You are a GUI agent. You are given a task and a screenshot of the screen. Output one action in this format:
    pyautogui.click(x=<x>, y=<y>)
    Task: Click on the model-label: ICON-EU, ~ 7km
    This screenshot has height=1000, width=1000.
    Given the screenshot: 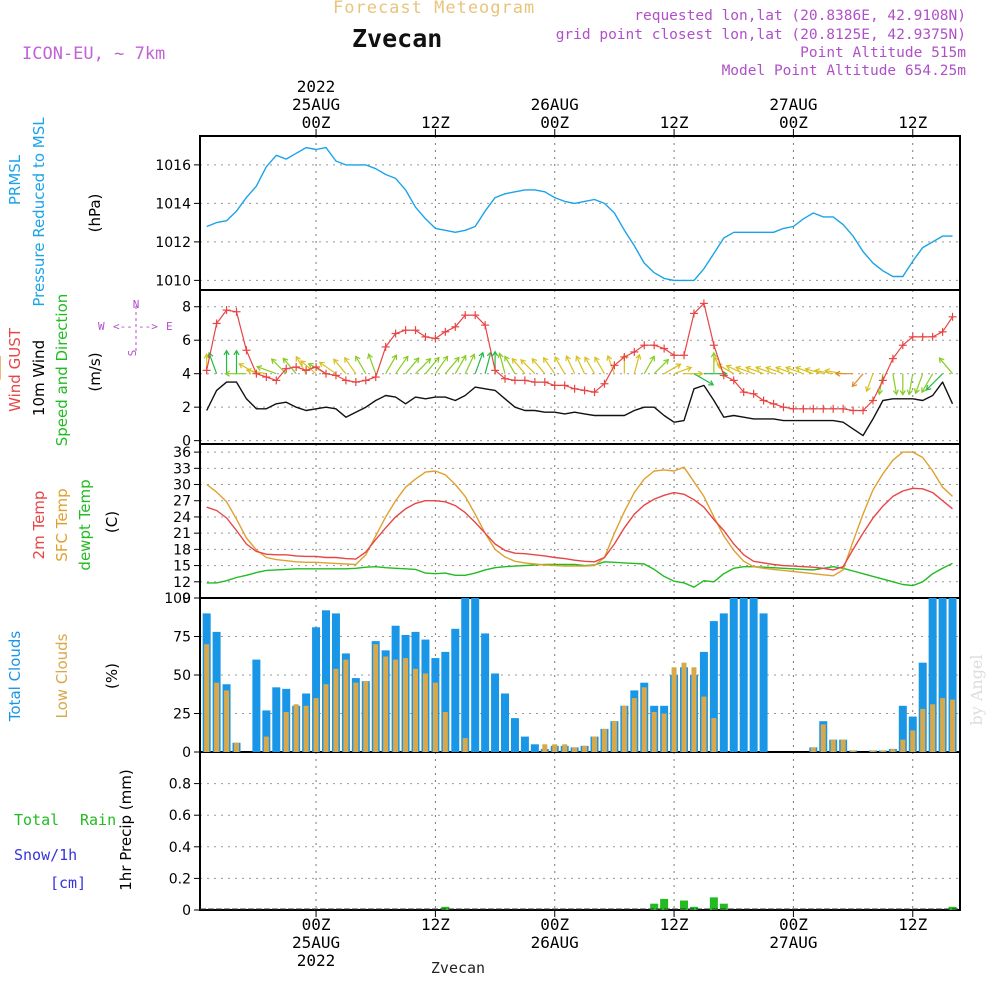 What is the action you would take?
    pyautogui.click(x=94, y=54)
    